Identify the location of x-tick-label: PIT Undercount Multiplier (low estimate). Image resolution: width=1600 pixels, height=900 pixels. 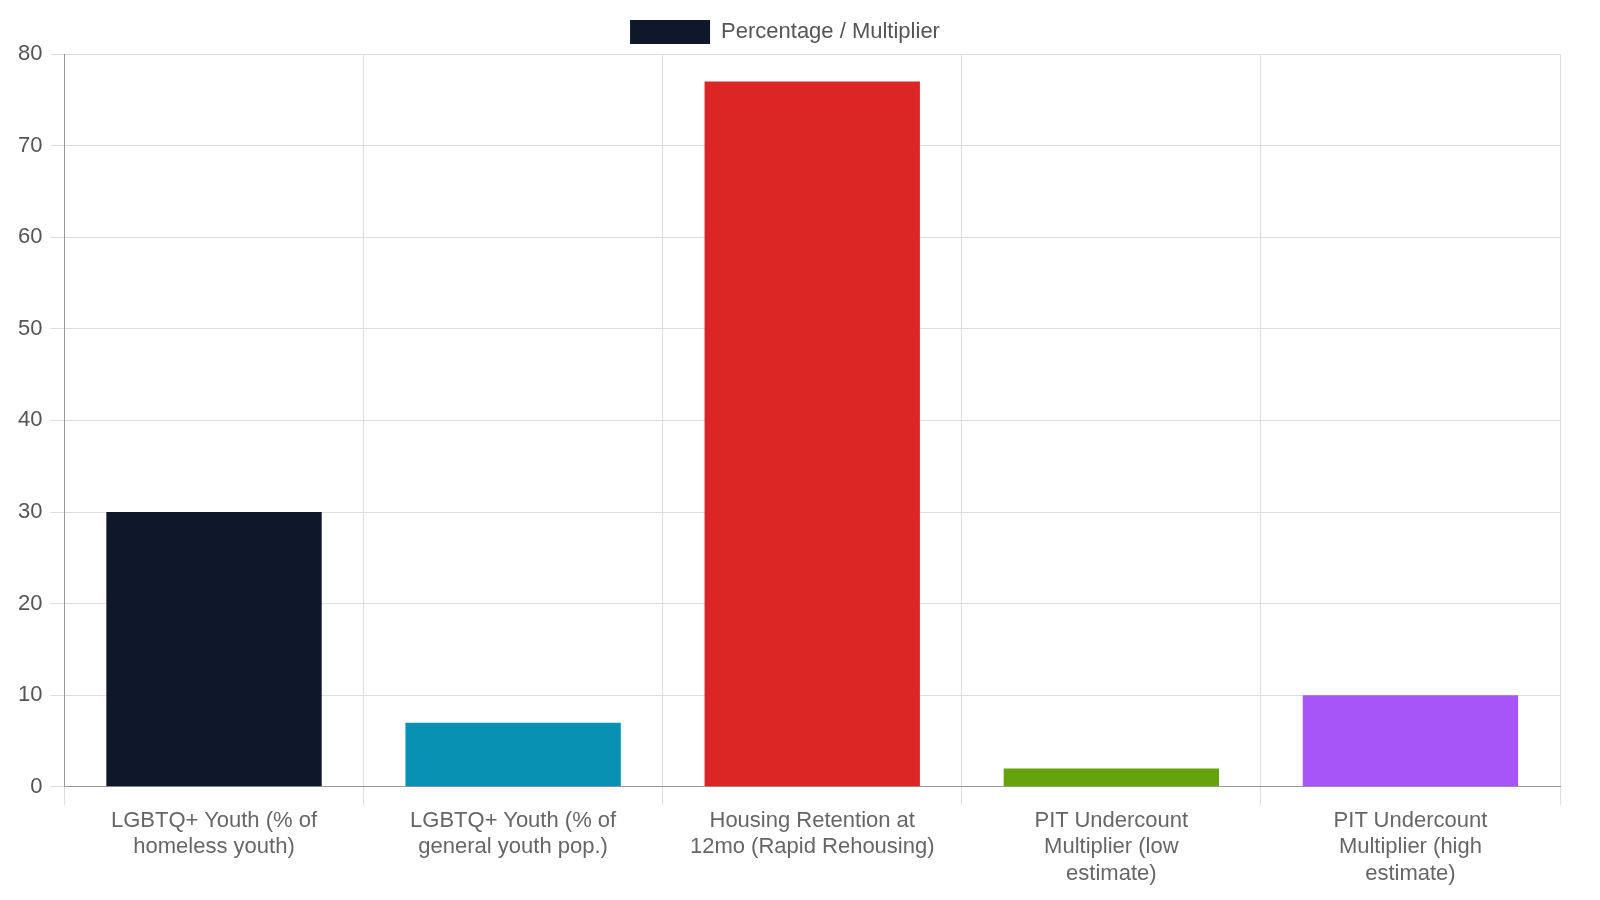
(1111, 846).